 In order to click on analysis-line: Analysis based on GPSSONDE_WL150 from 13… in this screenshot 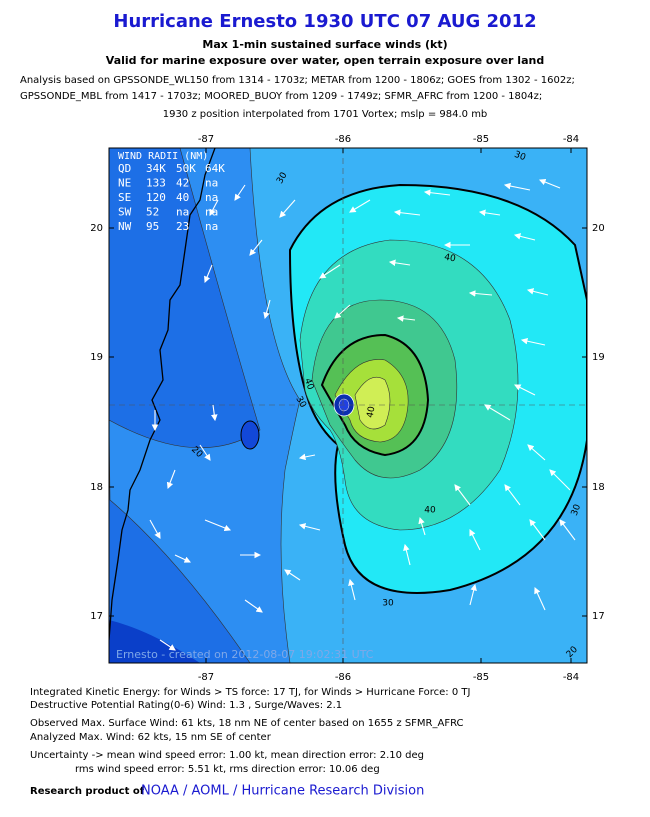, I will do `click(297, 80)`.